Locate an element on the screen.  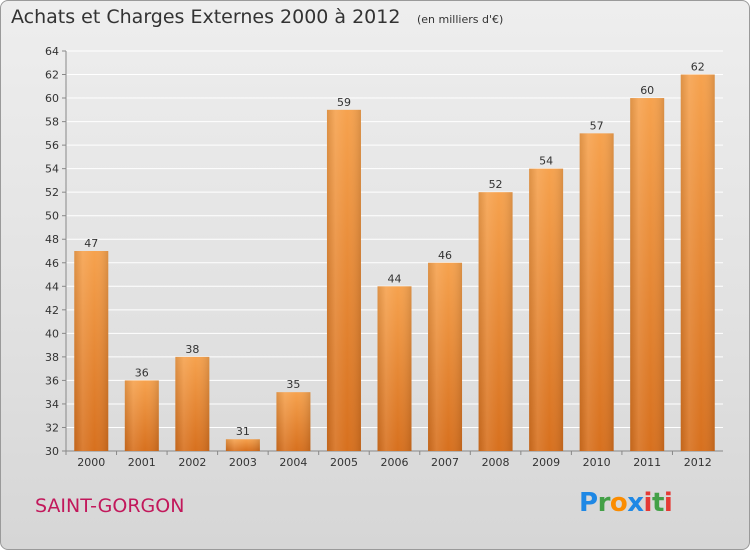
logo-letter: r is located at coordinates (604, 503).